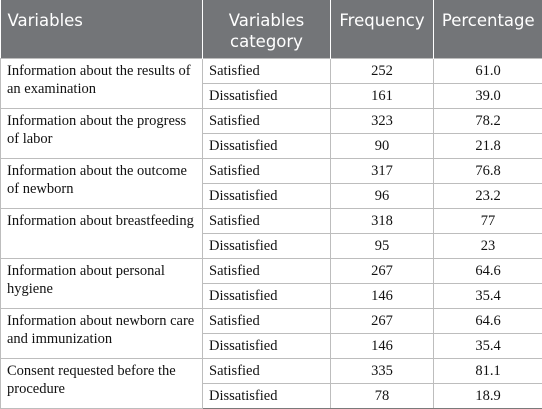 The image size is (542, 409). Describe the element at coordinates (487, 120) in the screenshot. I see `percentage-cell: 78.2` at that location.